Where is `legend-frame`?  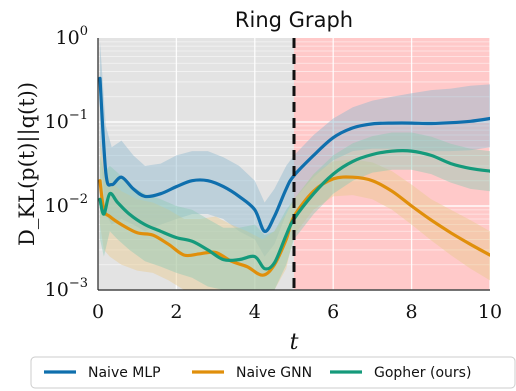 legend-frame is located at coordinates (273, 372).